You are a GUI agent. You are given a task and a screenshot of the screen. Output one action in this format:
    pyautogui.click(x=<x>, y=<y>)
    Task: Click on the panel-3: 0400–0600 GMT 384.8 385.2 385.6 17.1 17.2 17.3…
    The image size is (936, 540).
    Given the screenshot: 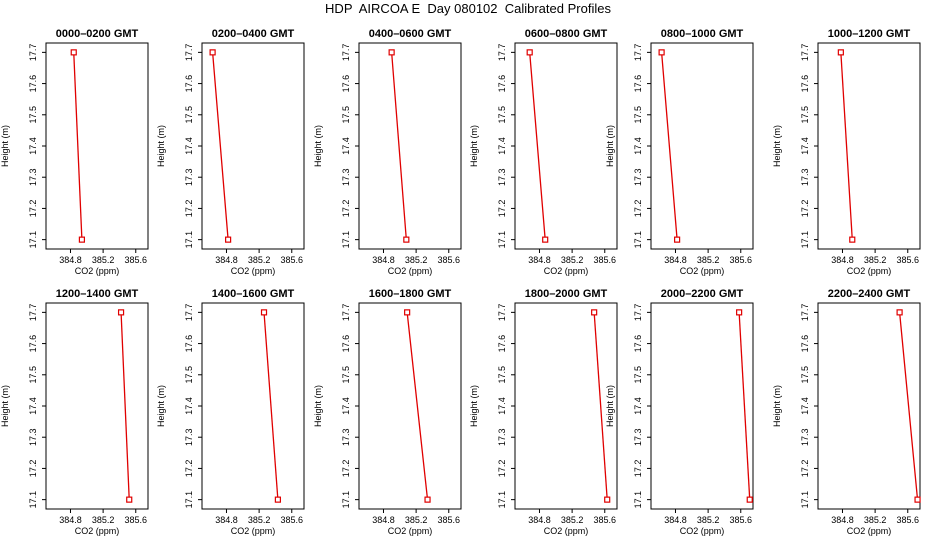 What is the action you would take?
    pyautogui.click(x=387, y=152)
    